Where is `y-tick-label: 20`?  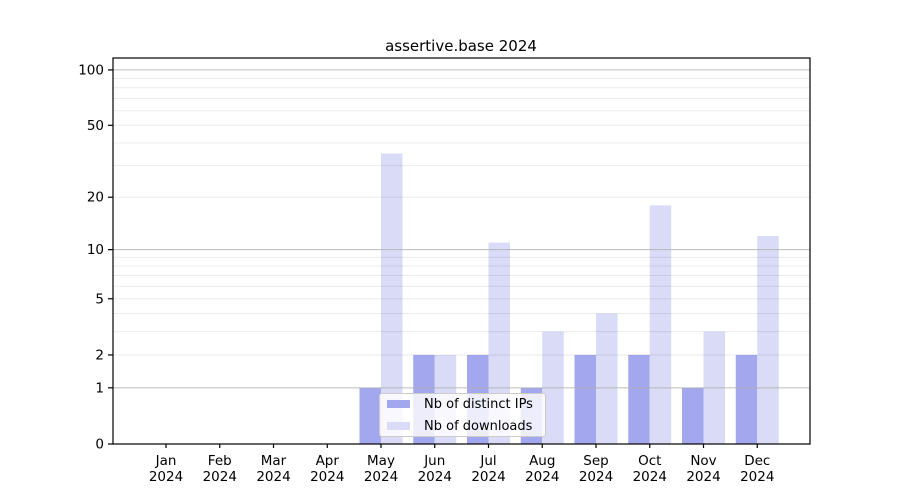
y-tick-label: 20 is located at coordinates (95, 198).